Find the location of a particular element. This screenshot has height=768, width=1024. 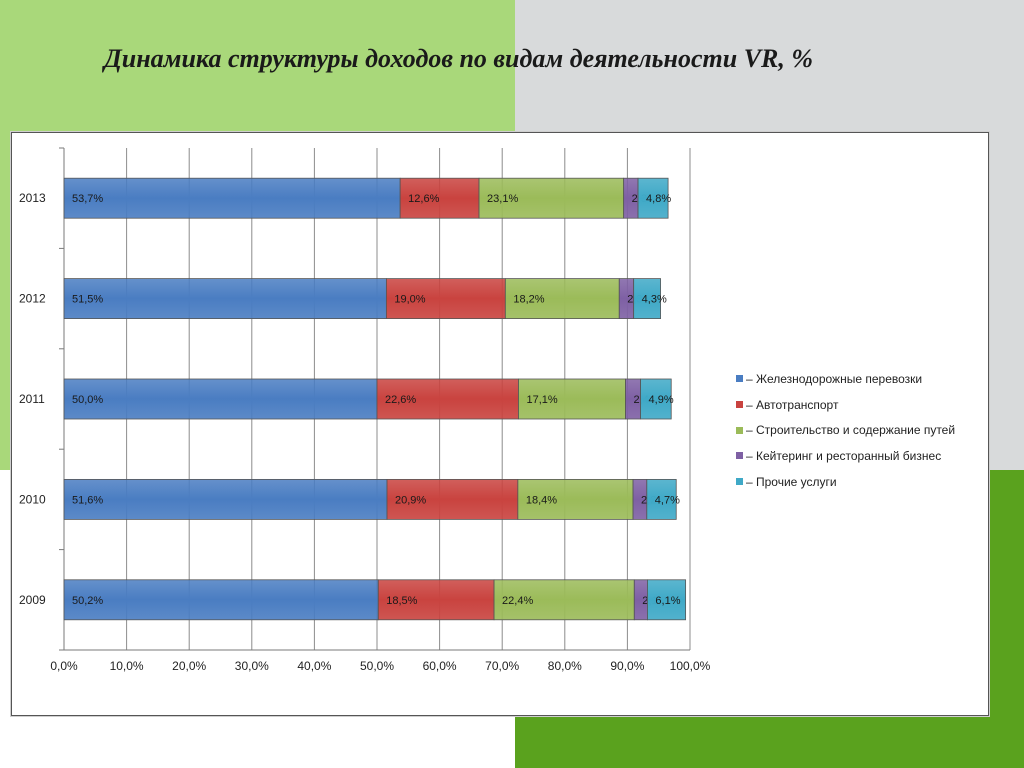

data-label: 18,5% is located at coordinates (401, 601).